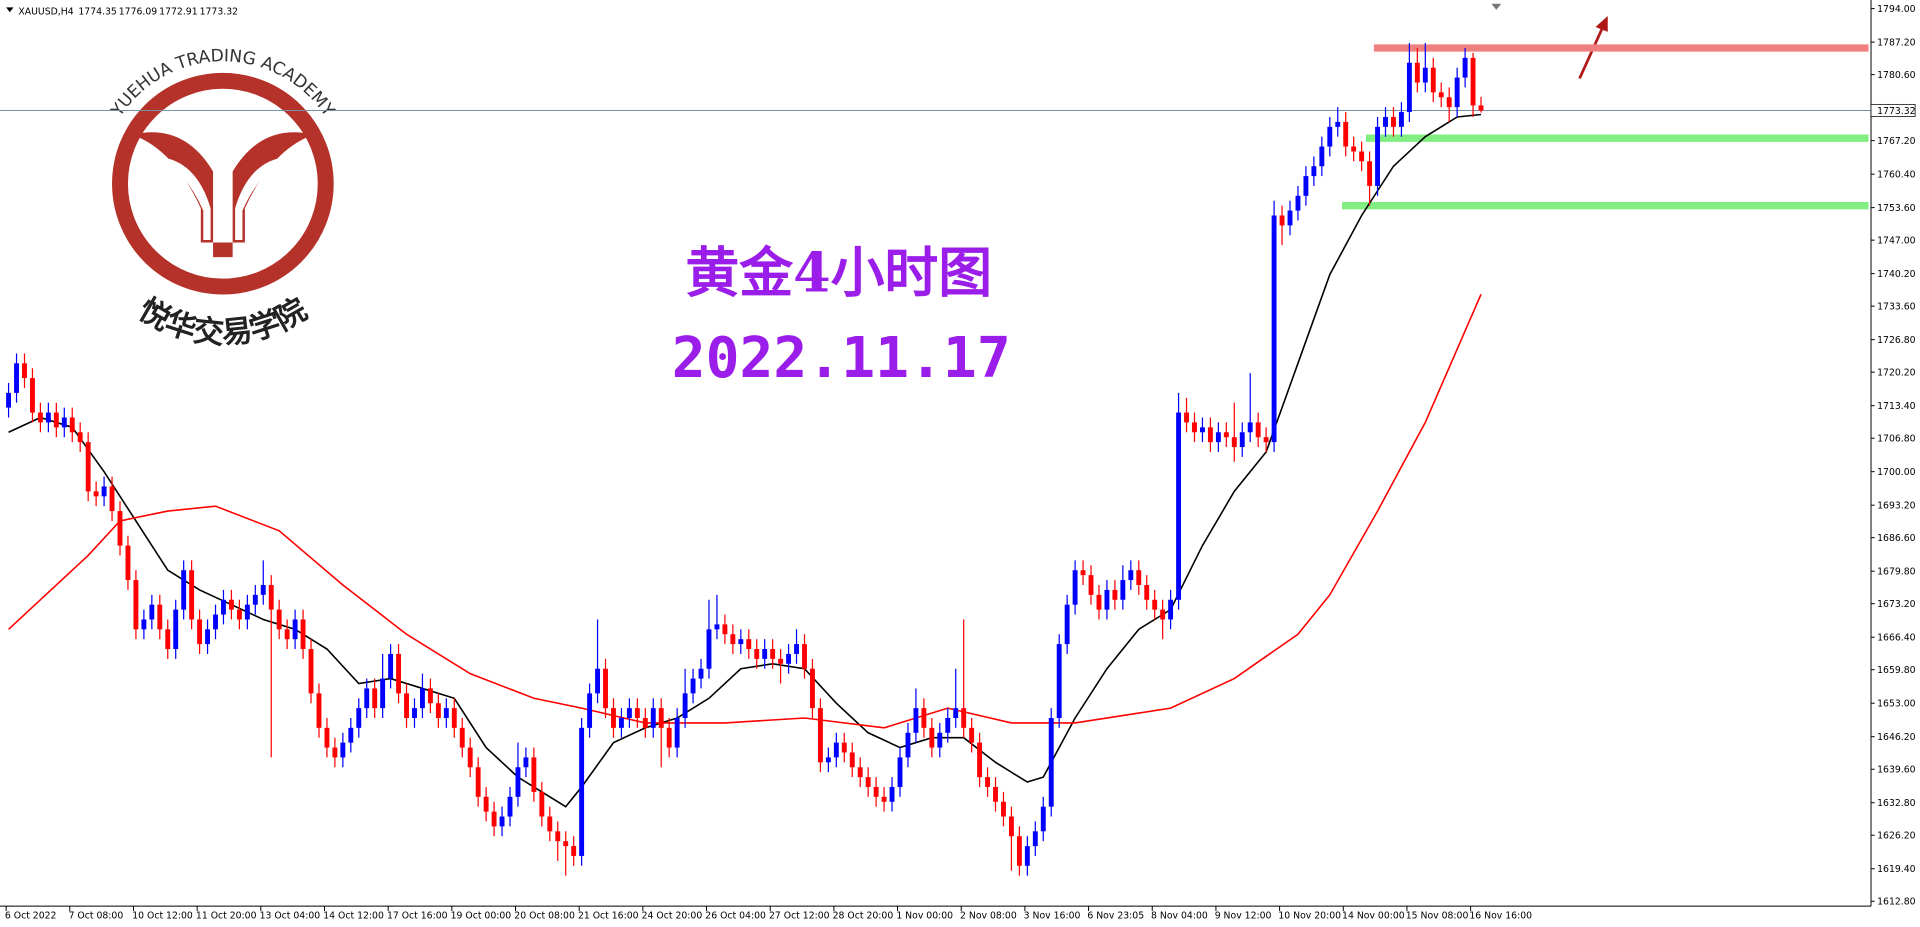  I want to click on y-tick-label: 1753.60, so click(1896, 208).